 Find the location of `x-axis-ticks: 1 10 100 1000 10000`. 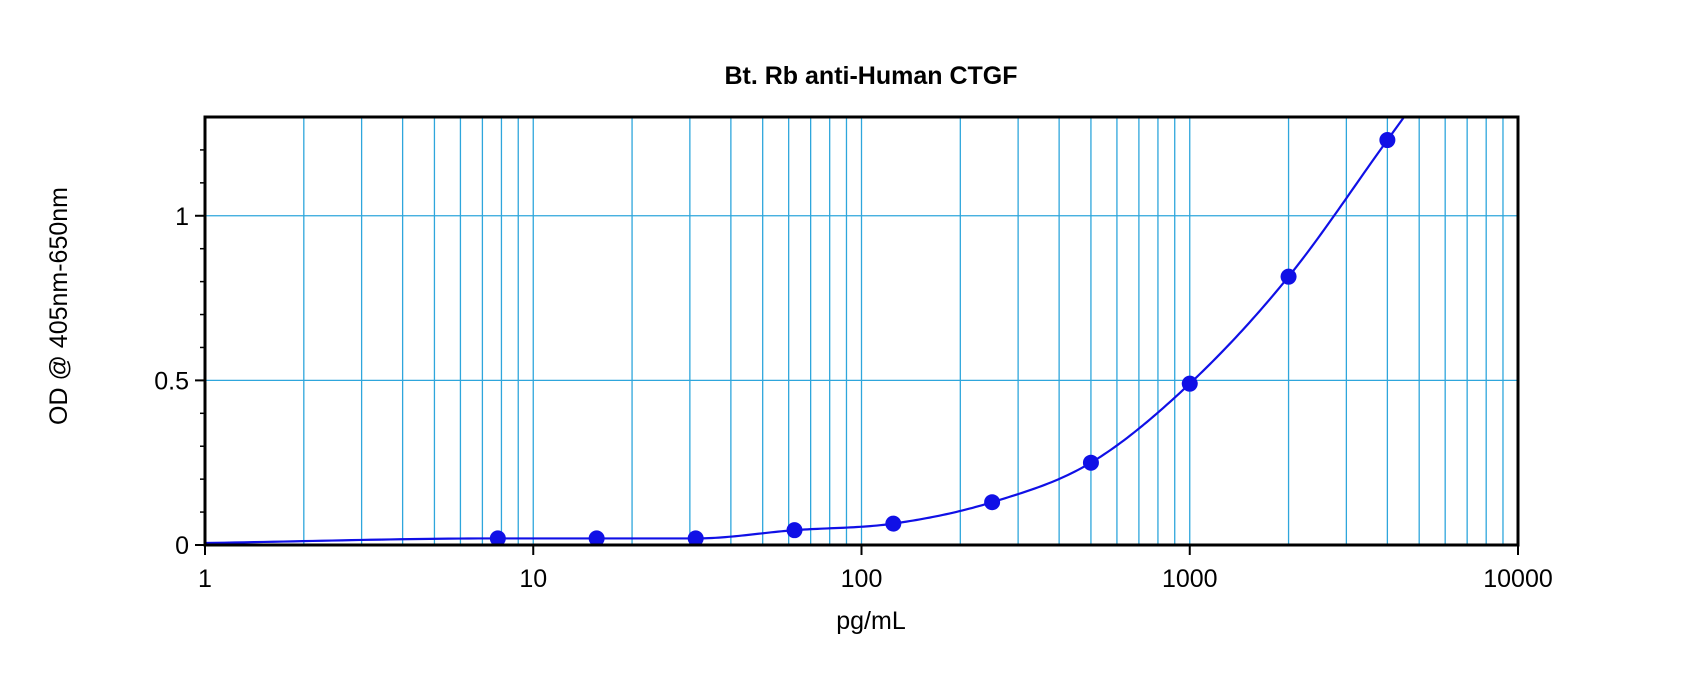

x-axis-ticks: 1 10 100 1000 10000 is located at coordinates (875, 569).